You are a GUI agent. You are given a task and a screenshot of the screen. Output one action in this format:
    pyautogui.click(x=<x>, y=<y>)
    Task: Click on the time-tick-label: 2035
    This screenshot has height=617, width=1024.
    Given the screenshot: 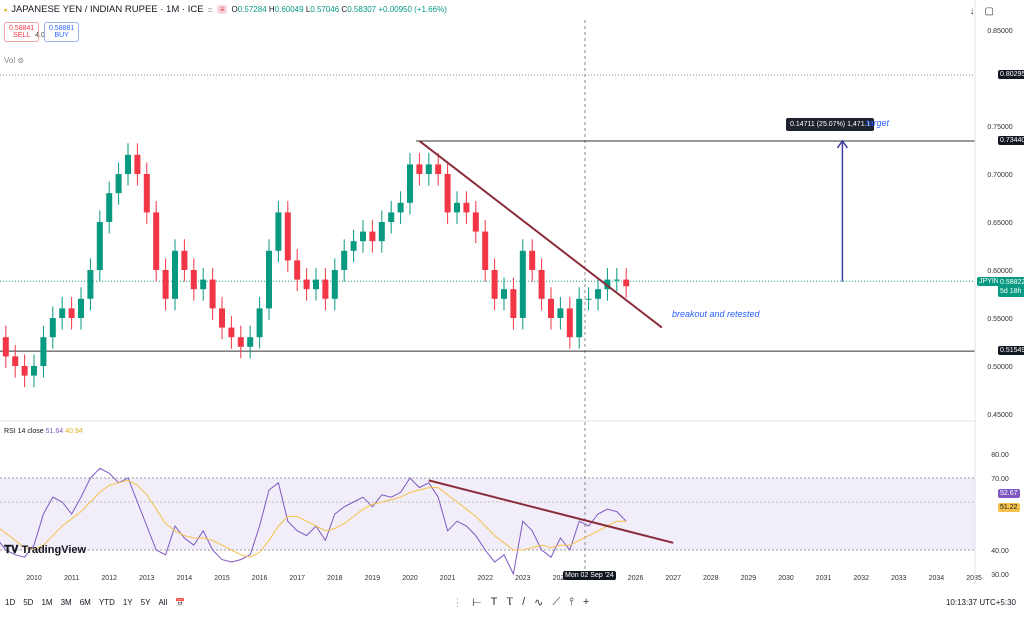 What is the action you would take?
    pyautogui.click(x=974, y=578)
    